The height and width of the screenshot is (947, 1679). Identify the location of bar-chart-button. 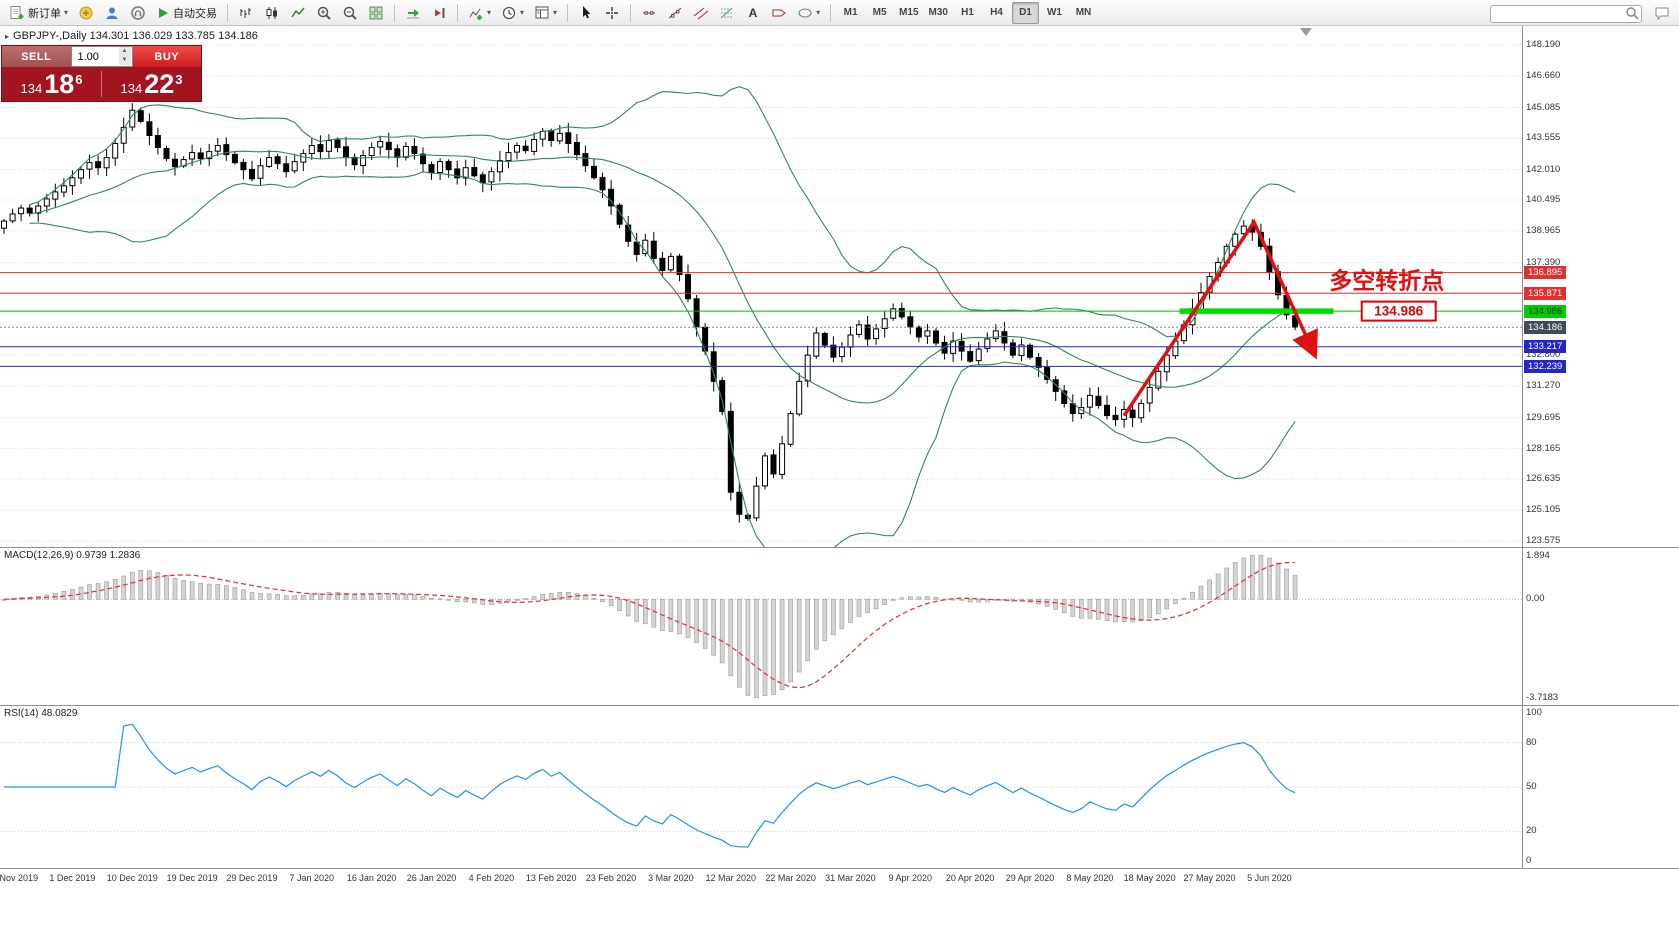
(246, 13).